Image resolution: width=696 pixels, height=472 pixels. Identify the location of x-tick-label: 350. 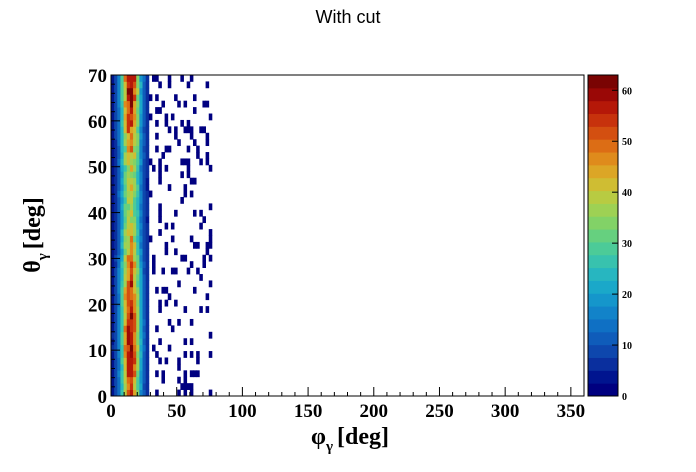
(571, 411).